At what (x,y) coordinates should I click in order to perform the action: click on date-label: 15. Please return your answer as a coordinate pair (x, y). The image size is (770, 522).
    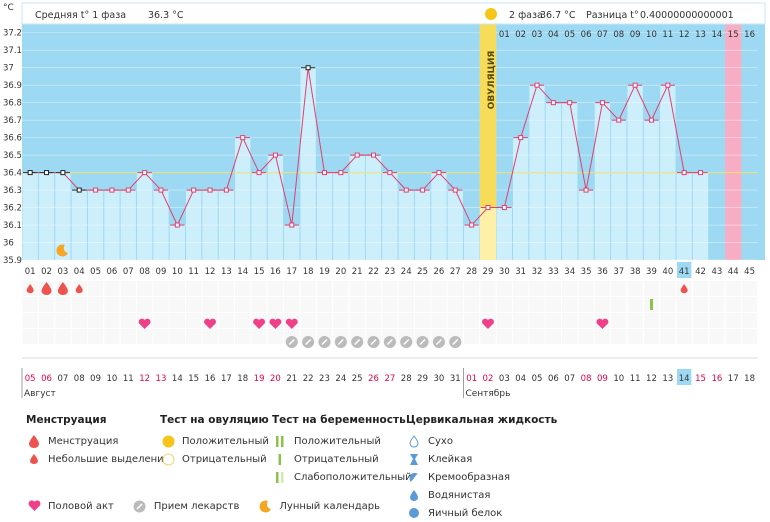
    Looking at the image, I should click on (700, 379).